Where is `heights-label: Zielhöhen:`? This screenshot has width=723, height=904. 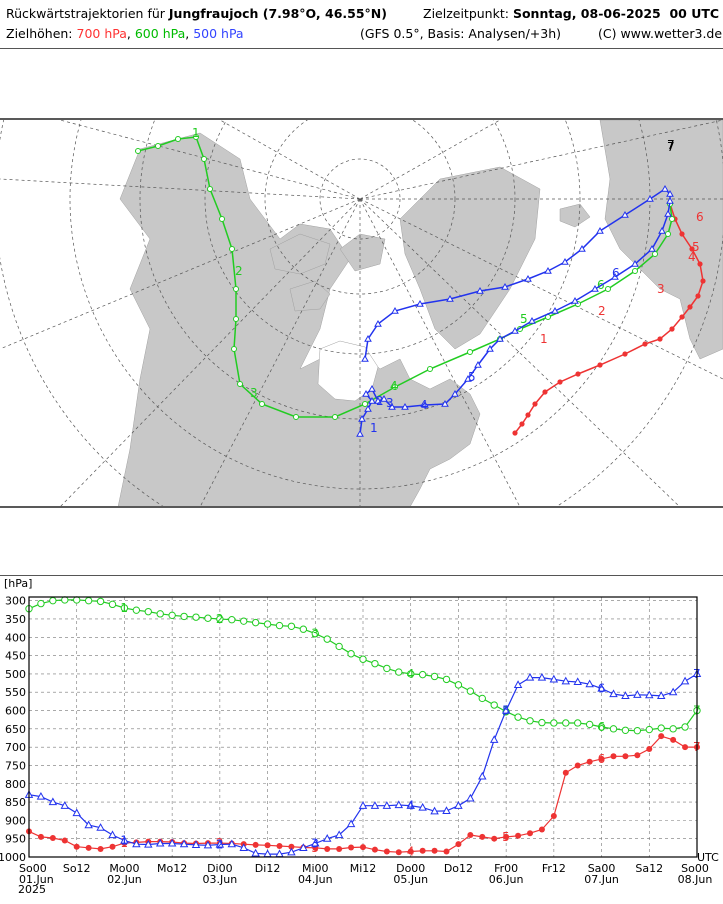 heights-label: Zielhöhen: is located at coordinates (39, 33).